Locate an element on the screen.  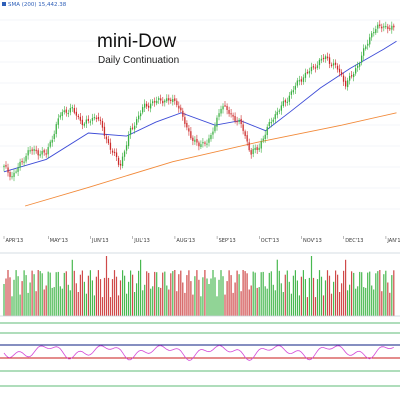
legend-sma-label: SMA (200) 15,442.38 is located at coordinates (37, 5).